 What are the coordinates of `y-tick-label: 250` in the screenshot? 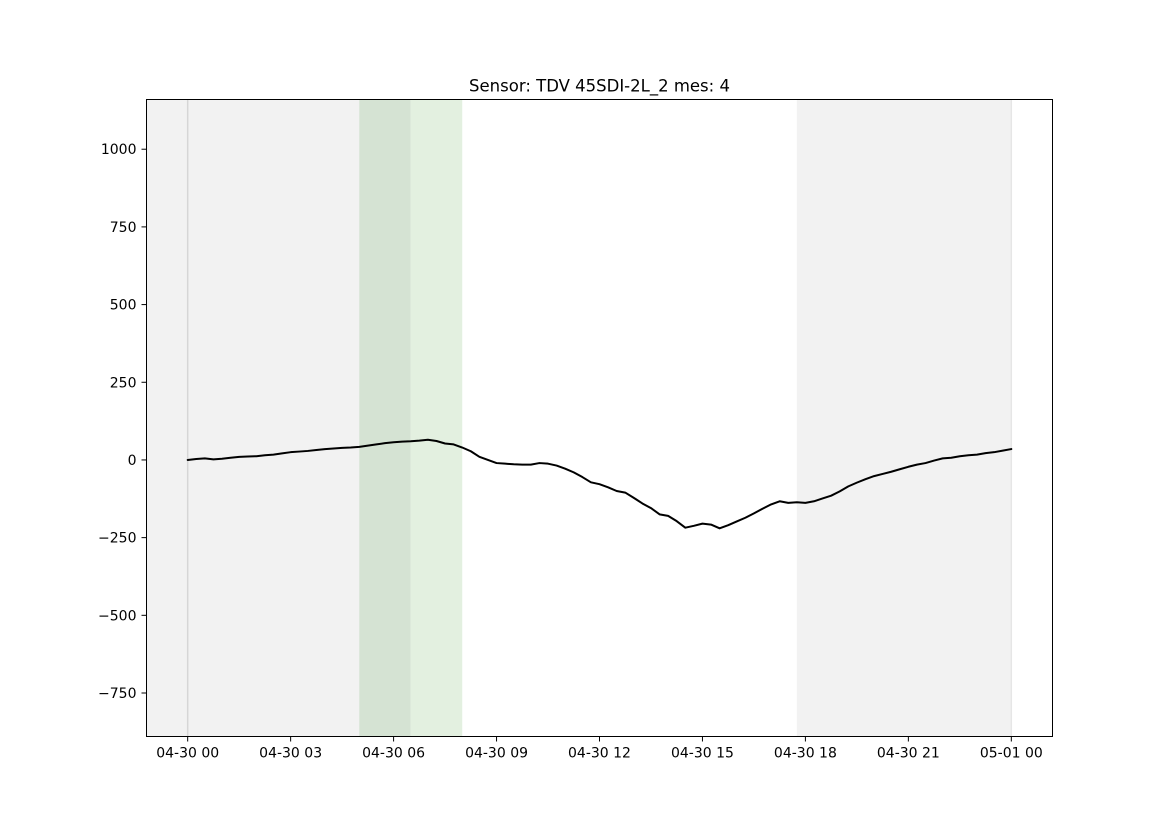 It's located at (123, 383).